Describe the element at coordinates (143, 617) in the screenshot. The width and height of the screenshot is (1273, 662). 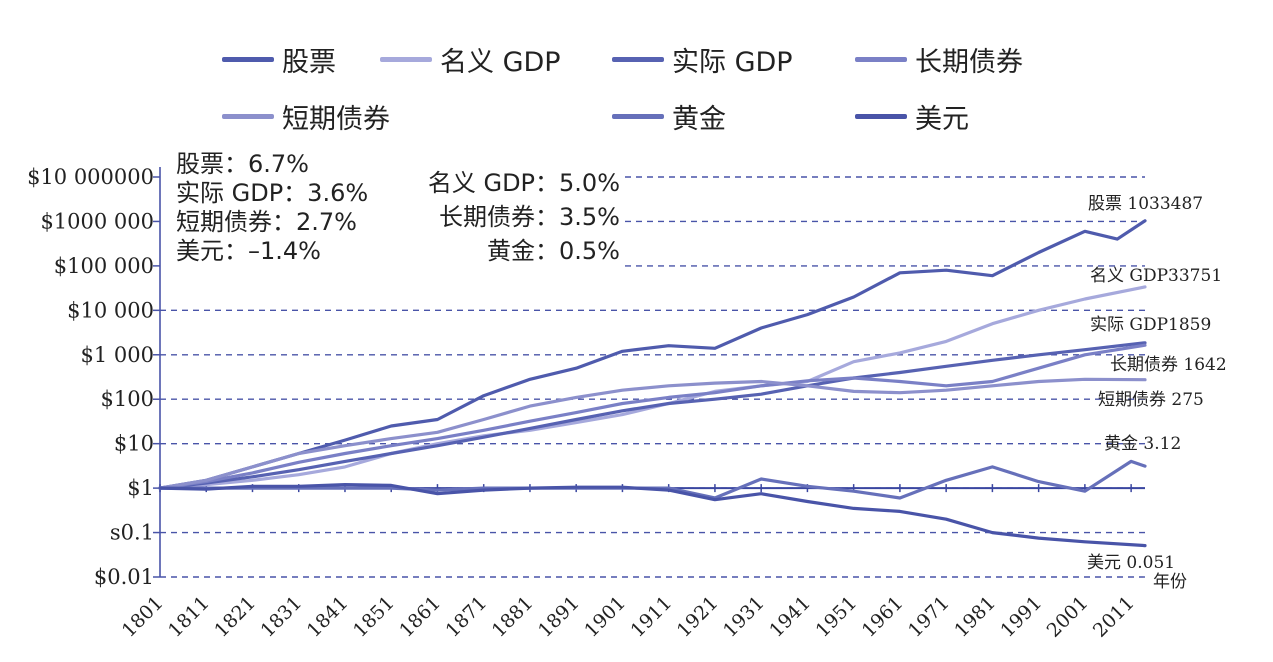
I see `x-tick-label: 1801` at that location.